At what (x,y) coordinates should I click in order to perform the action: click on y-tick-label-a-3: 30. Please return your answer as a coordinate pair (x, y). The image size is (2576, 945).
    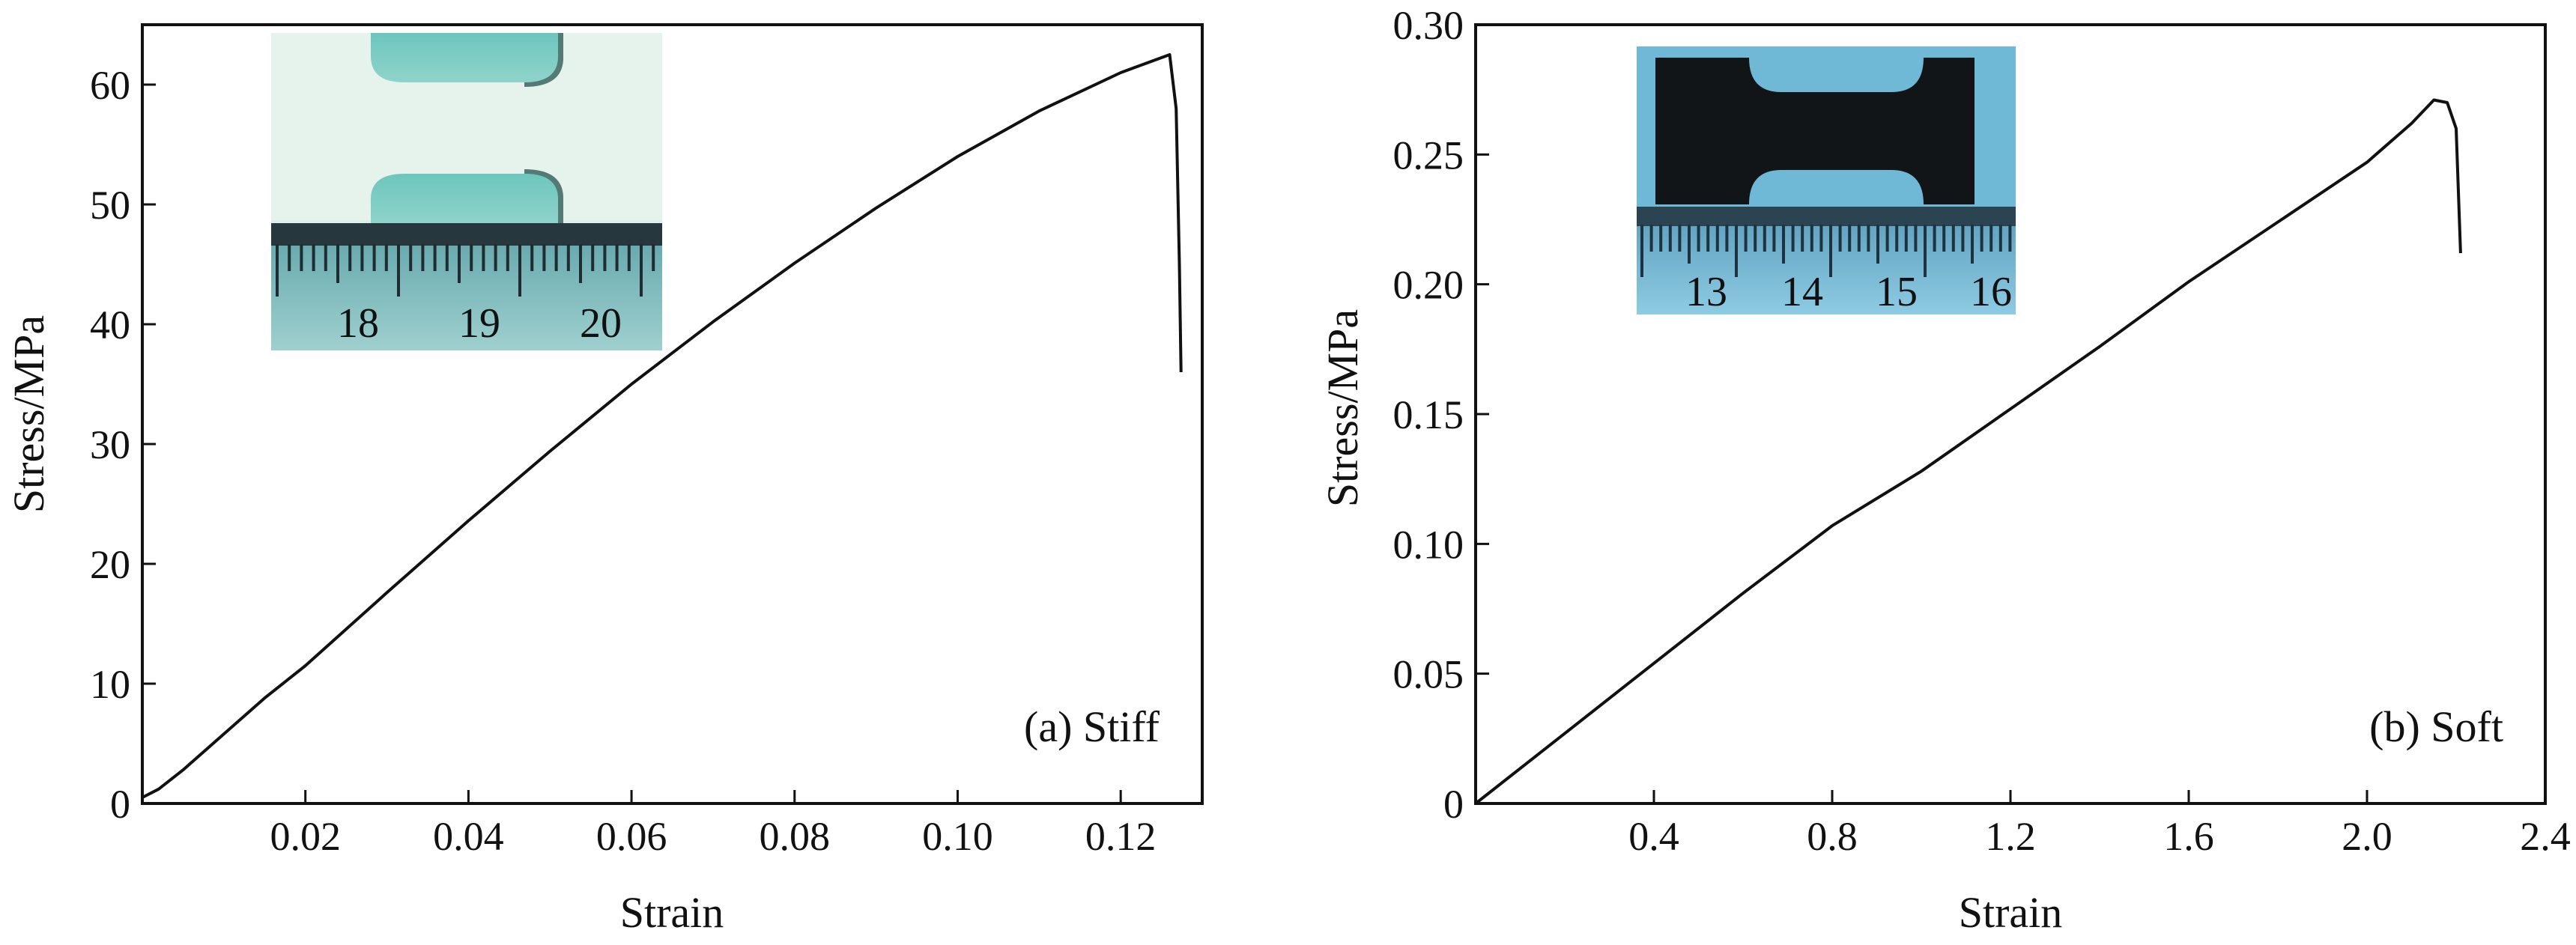
    Looking at the image, I should click on (110, 445).